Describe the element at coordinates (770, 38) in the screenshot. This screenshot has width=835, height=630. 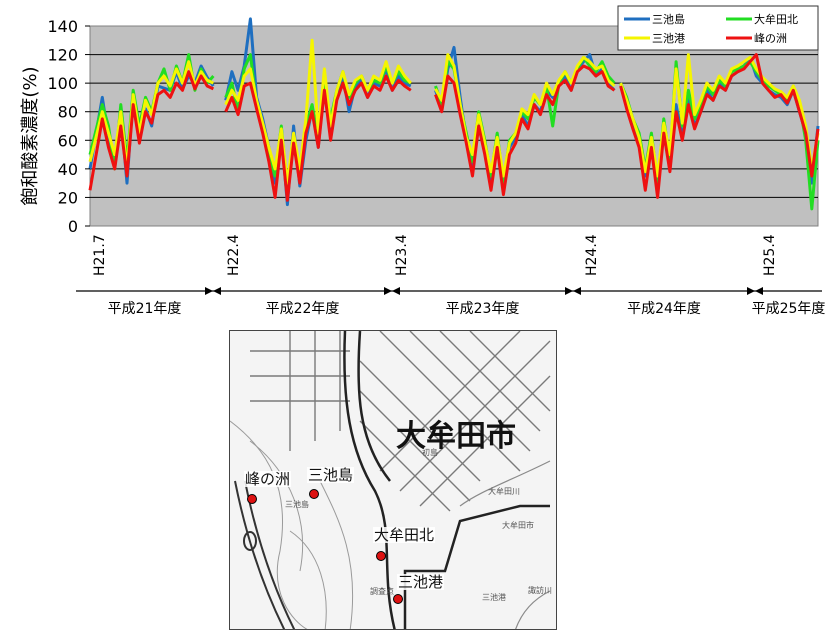
I see `legend-label-峰の洲: 峰の洲` at that location.